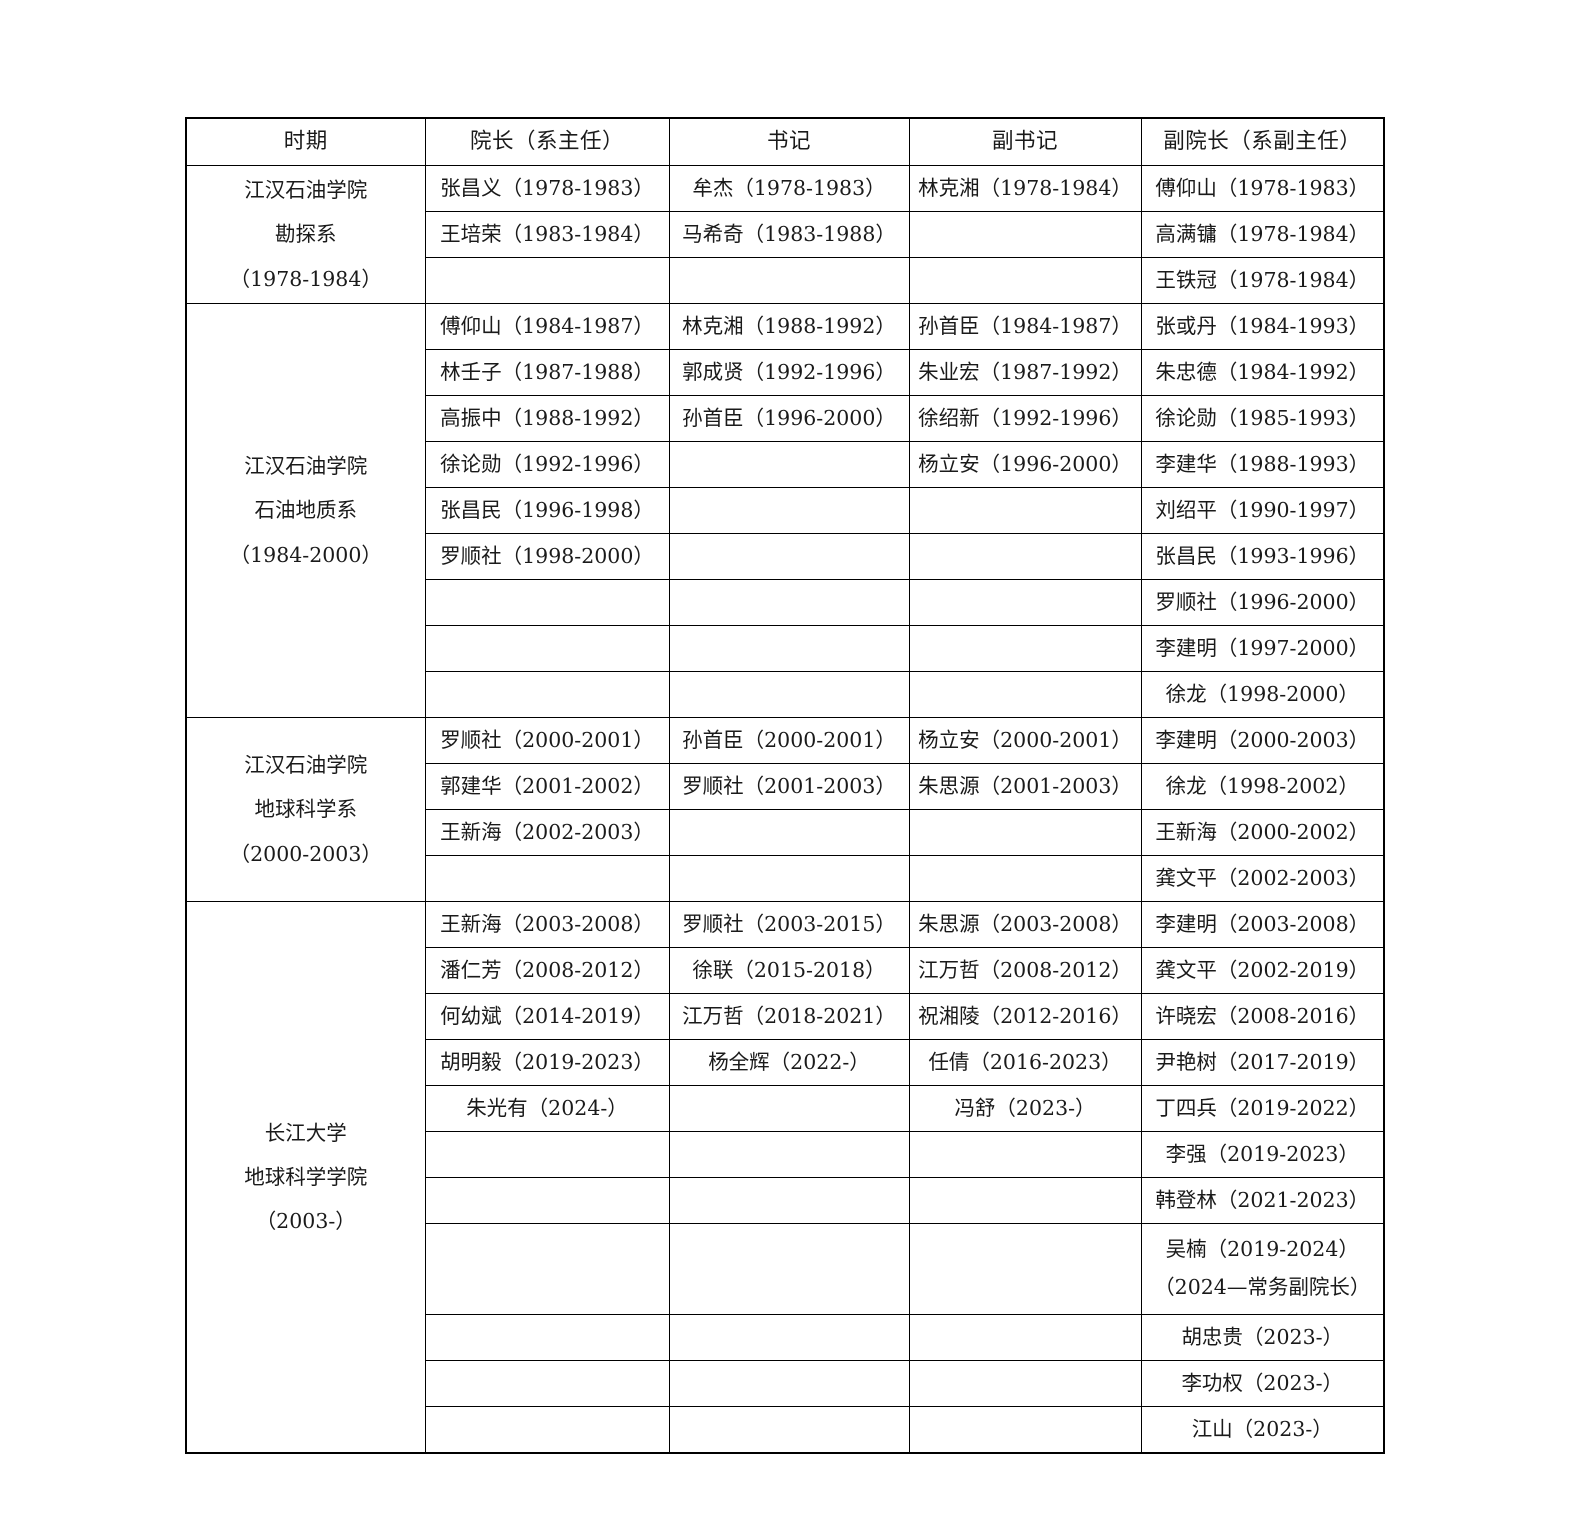  I want to click on deputy-secretary-cell: 朱业宏（1987-1992）, so click(1025, 372).